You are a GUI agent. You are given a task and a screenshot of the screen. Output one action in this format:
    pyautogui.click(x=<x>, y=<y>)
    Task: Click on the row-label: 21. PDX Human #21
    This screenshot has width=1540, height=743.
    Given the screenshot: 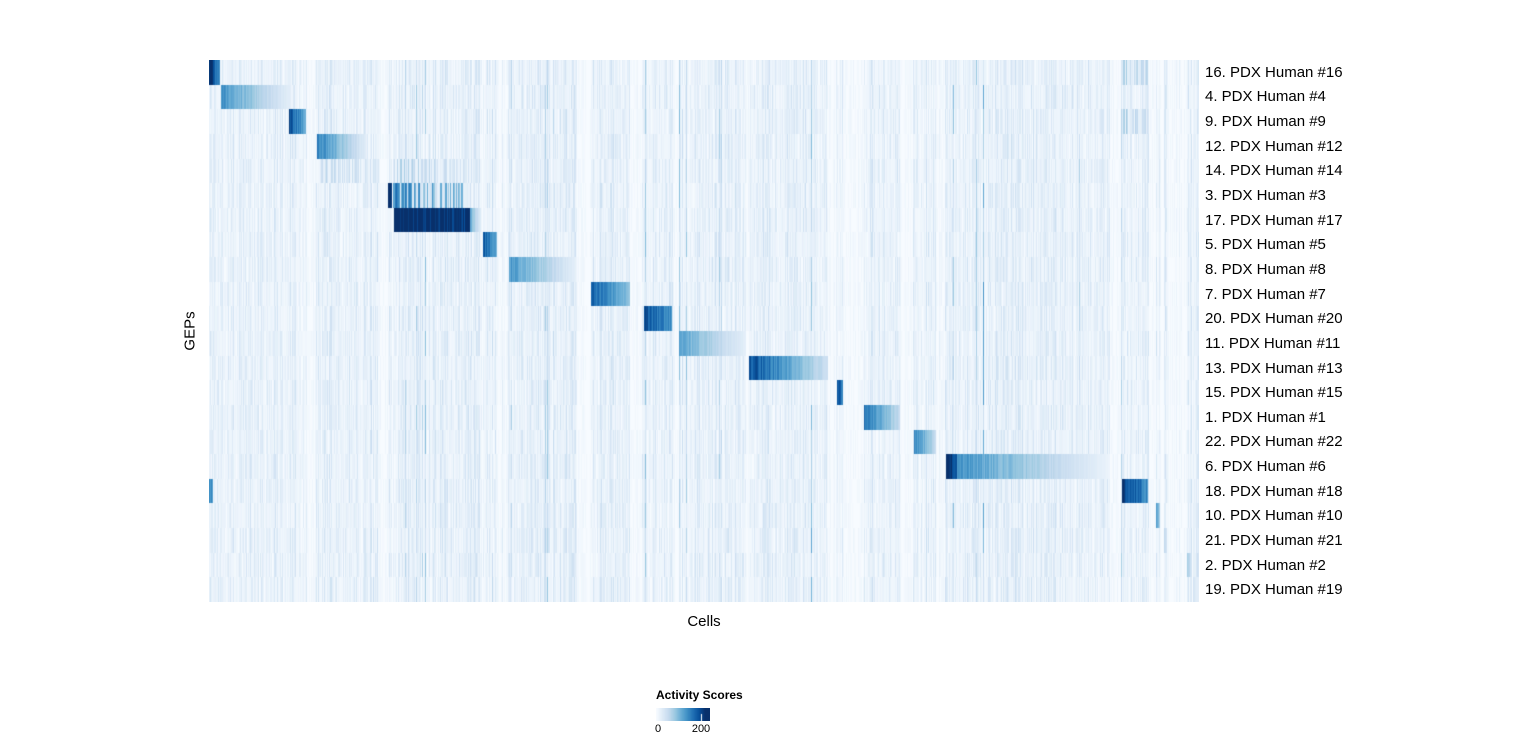 What is the action you would take?
    pyautogui.click(x=1274, y=540)
    